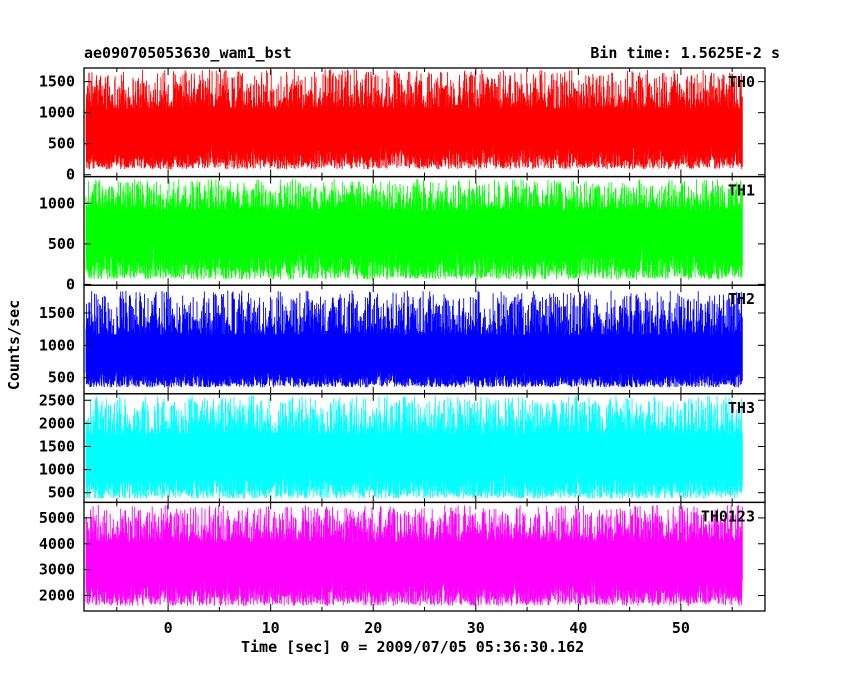  Describe the element at coordinates (685, 53) in the screenshot. I see `bin-time-label: Bin time: 1.5625E-2 s` at that location.